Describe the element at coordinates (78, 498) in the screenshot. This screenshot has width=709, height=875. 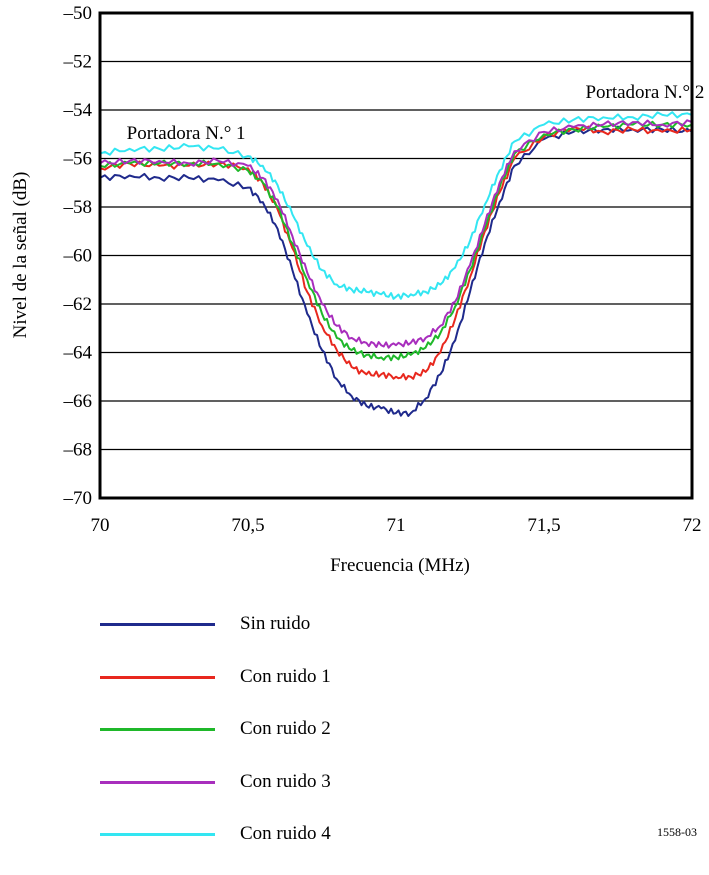
I see `y-tick-label: –70` at that location.